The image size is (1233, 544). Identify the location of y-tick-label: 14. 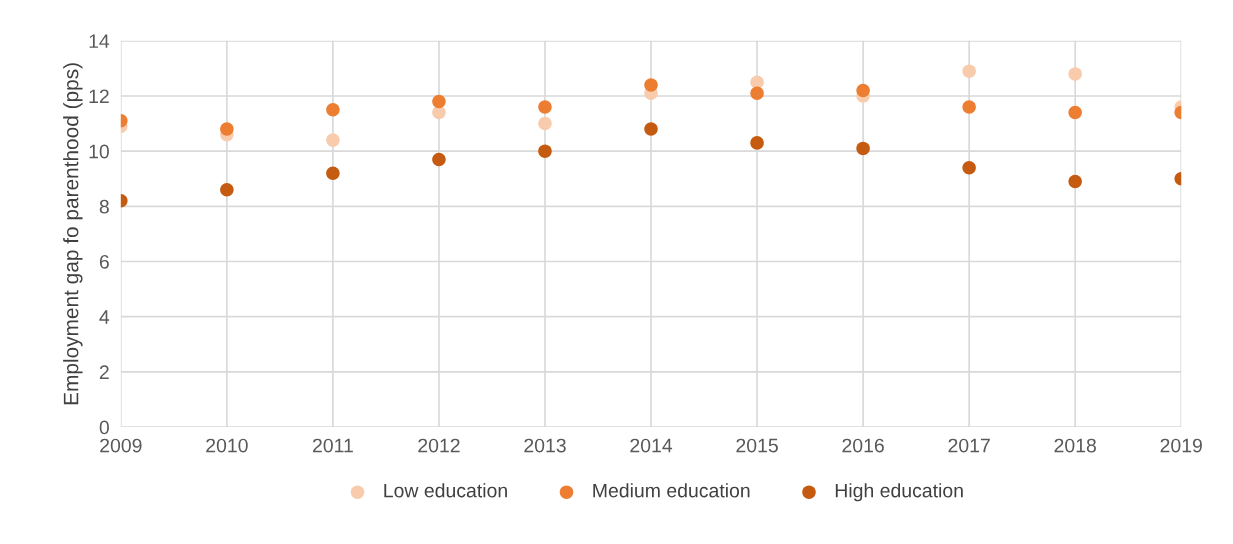
(99, 41).